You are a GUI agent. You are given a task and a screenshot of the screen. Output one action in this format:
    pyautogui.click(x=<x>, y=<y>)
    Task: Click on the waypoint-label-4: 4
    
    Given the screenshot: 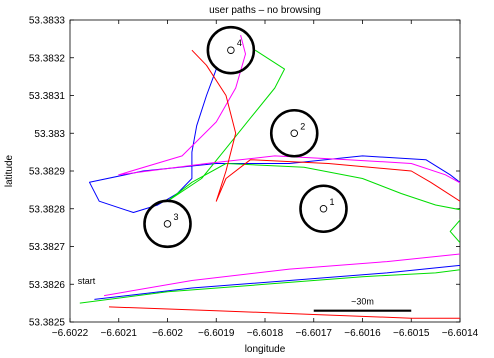 What is the action you would take?
    pyautogui.click(x=239, y=43)
    